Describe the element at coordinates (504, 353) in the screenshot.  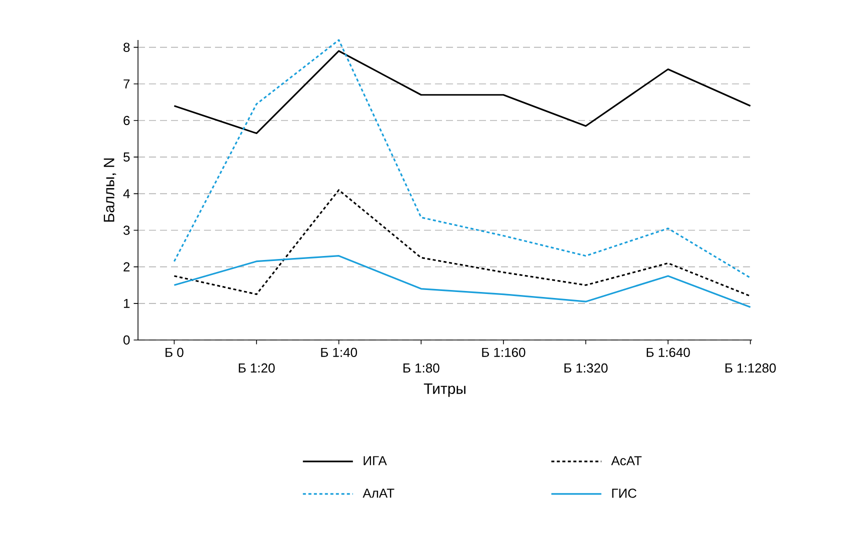
I see `x-tick-label: Б 1:160` at that location.